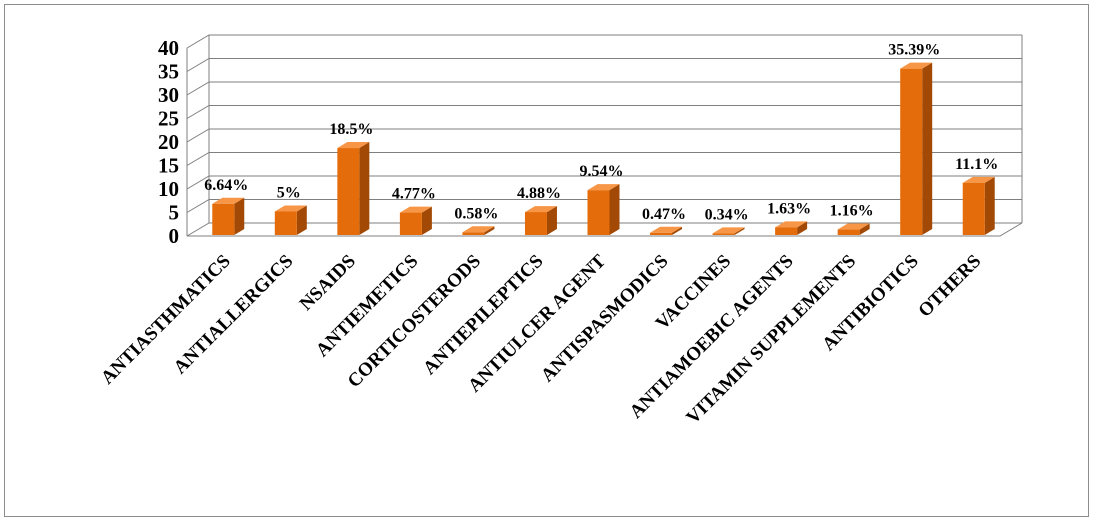 The height and width of the screenshot is (525, 1097). Describe the element at coordinates (539, 193) in the screenshot. I see `data-label: 4.88%` at that location.